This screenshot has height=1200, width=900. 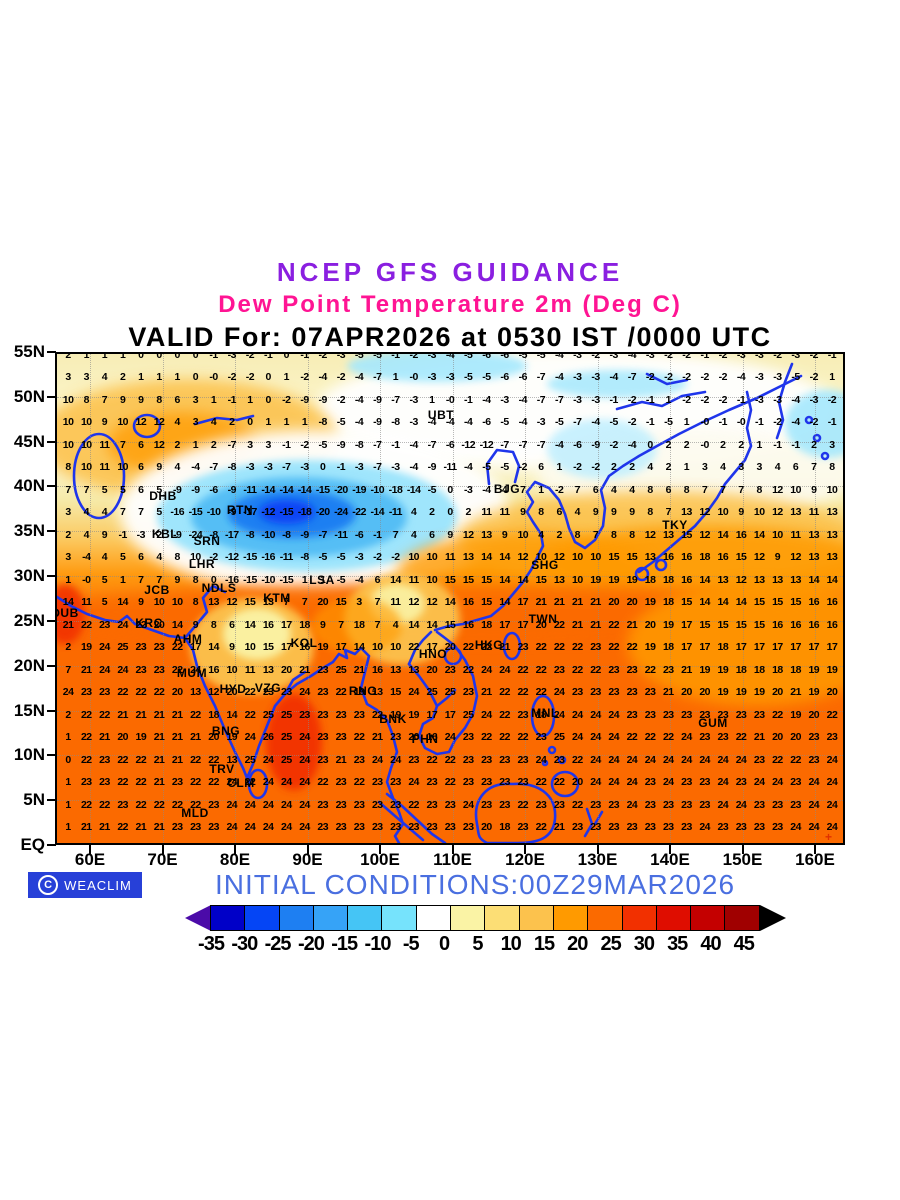 I want to click on lon-tick, so click(x=162, y=849).